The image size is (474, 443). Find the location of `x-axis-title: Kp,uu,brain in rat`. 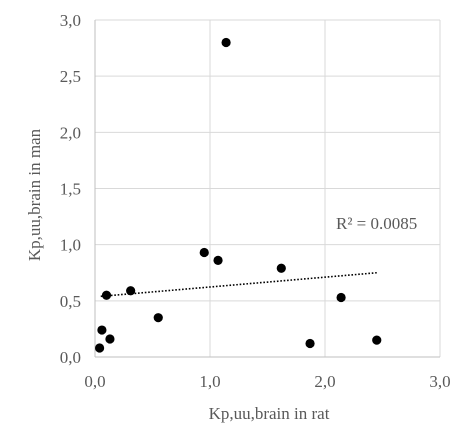

x-axis-title: Kp,uu,brain in rat is located at coordinates (269, 413).